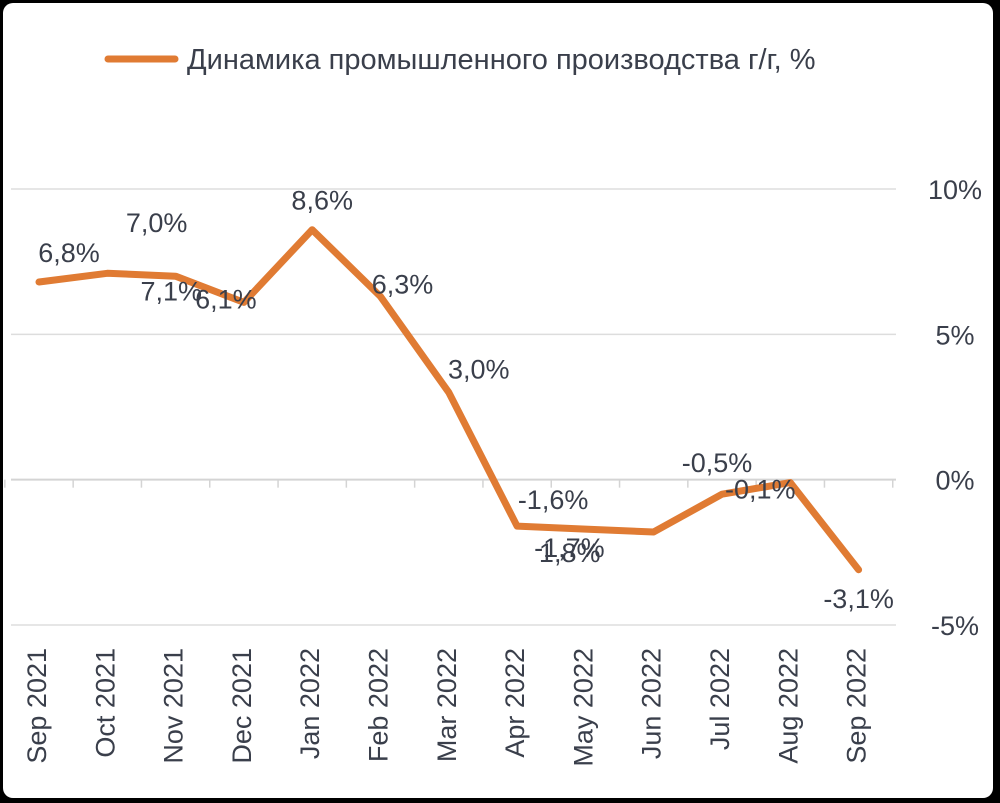 The image size is (1000, 803). Describe the element at coordinates (172, 291) in the screenshot. I see `data-label: 7,1%` at that location.